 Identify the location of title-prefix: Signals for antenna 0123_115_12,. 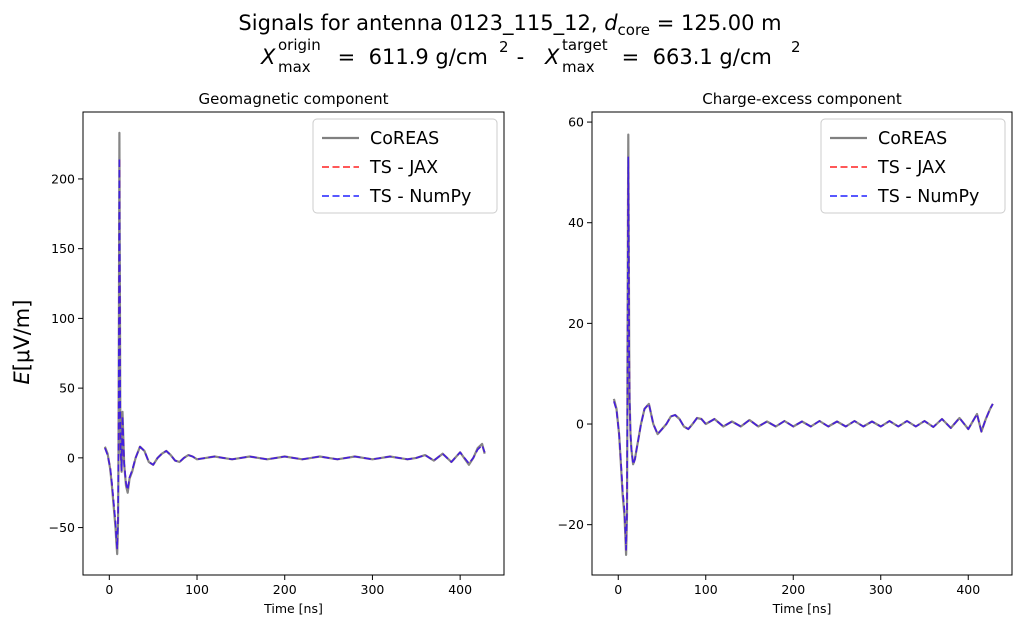
(421, 23).